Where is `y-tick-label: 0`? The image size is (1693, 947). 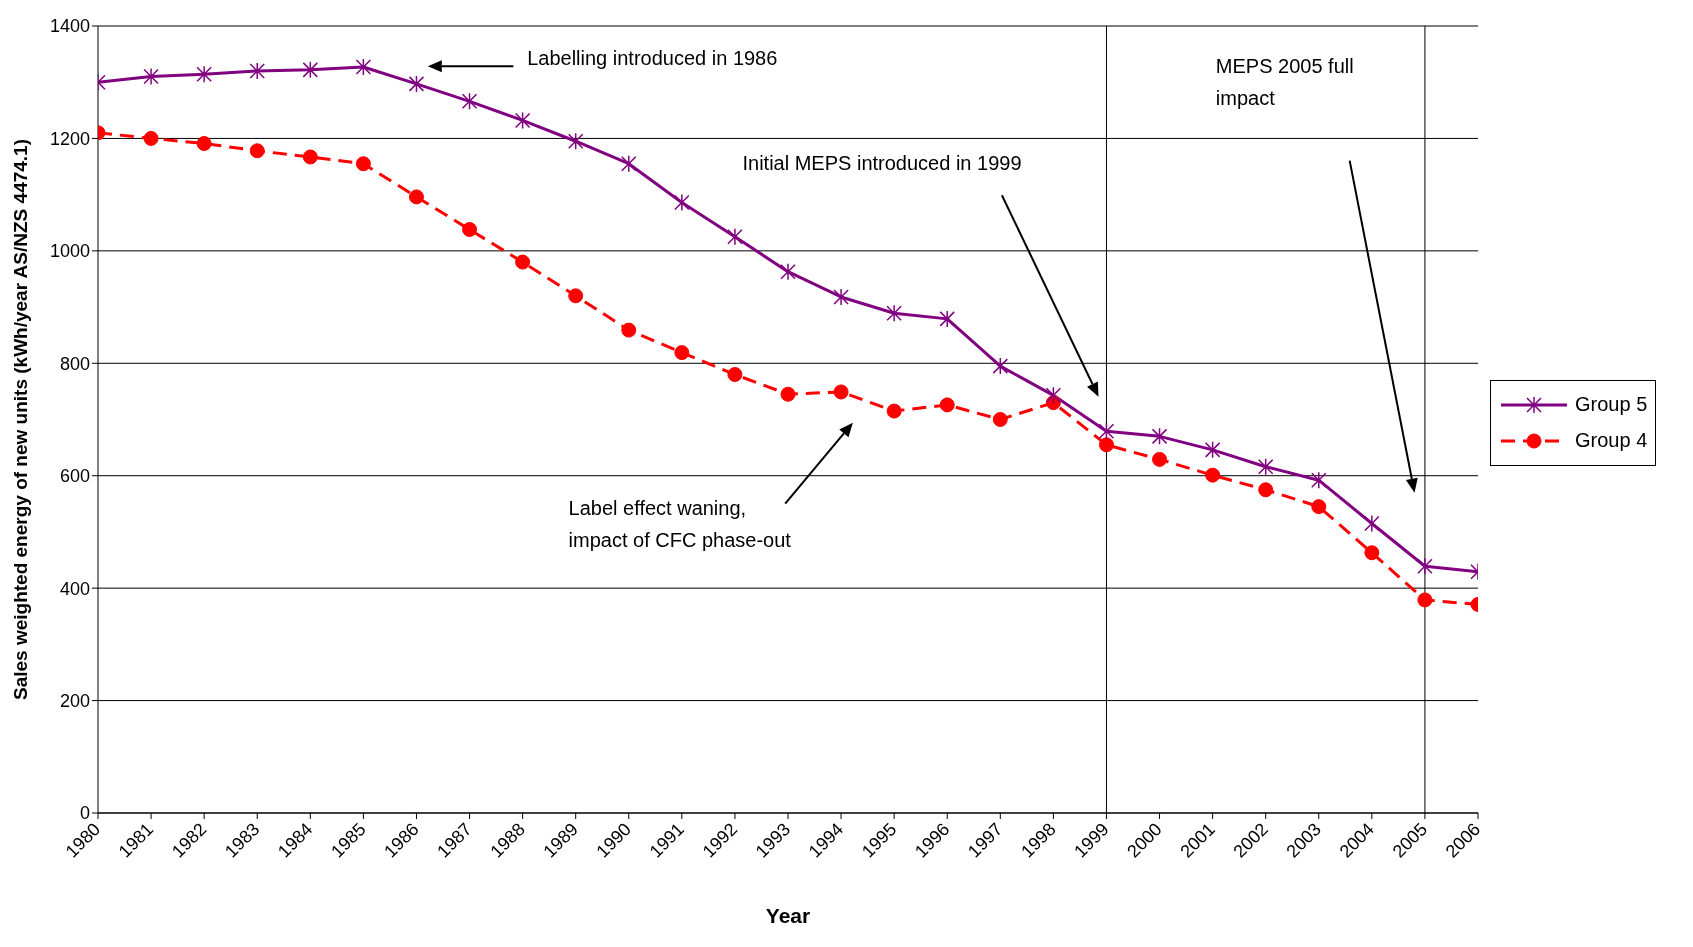 y-tick-label: 0 is located at coordinates (84, 813).